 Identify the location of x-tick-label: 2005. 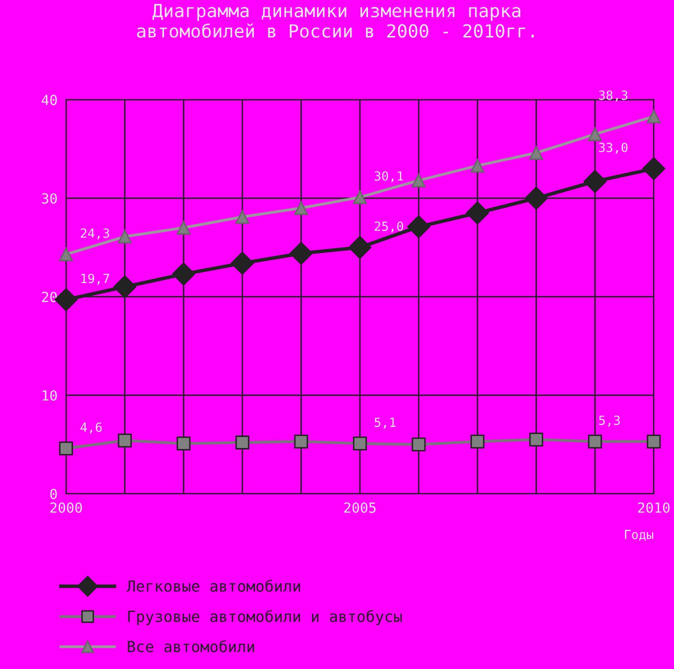
(360, 507).